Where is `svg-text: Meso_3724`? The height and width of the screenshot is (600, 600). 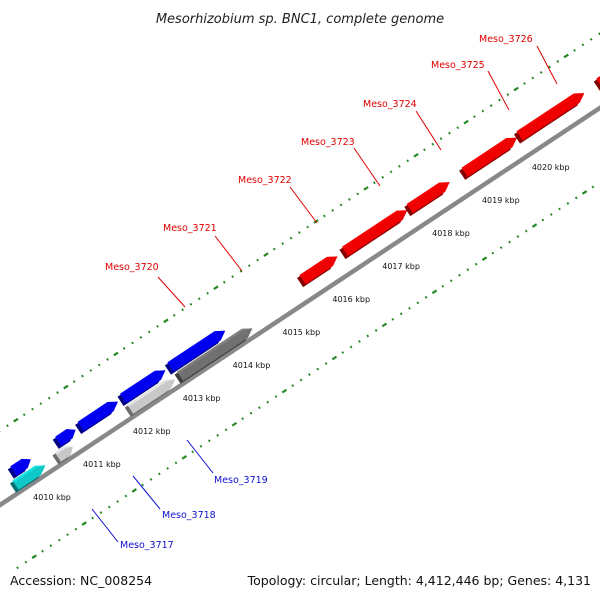
svg-text: Meso_3724 is located at coordinates (390, 104).